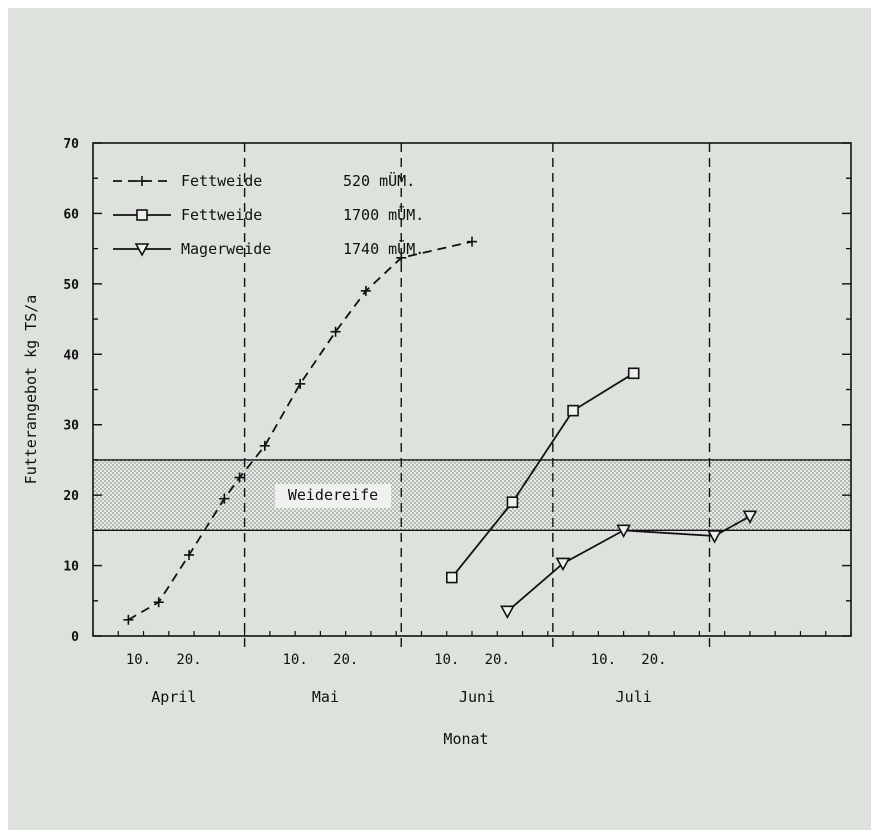 This screenshot has width=879, height=838. I want to click on y-tick-label: 0, so click(75, 637).